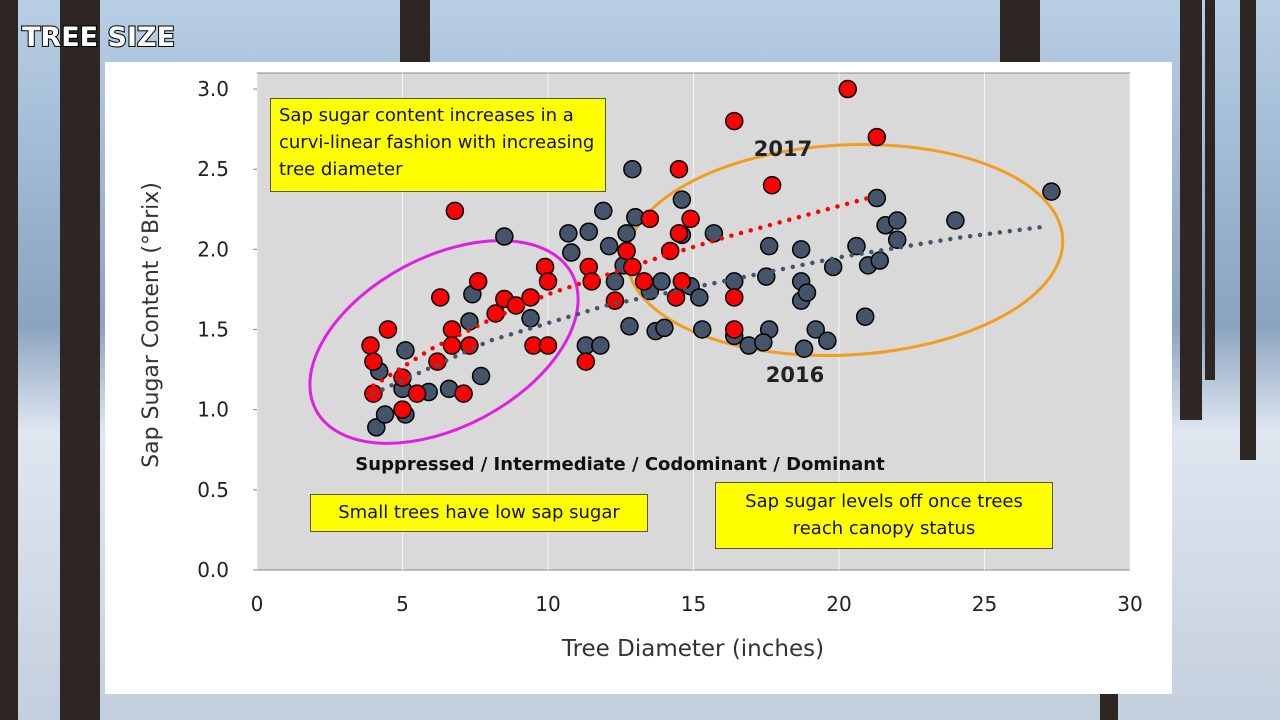 The image size is (1280, 720). What do you see at coordinates (213, 490) in the screenshot?
I see `y-tick-label: 0.5` at bounding box center [213, 490].